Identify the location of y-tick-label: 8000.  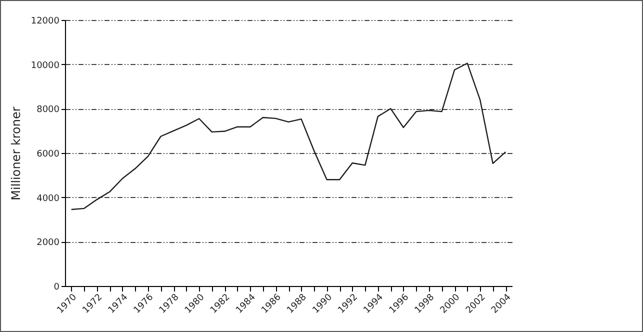
(48, 110).